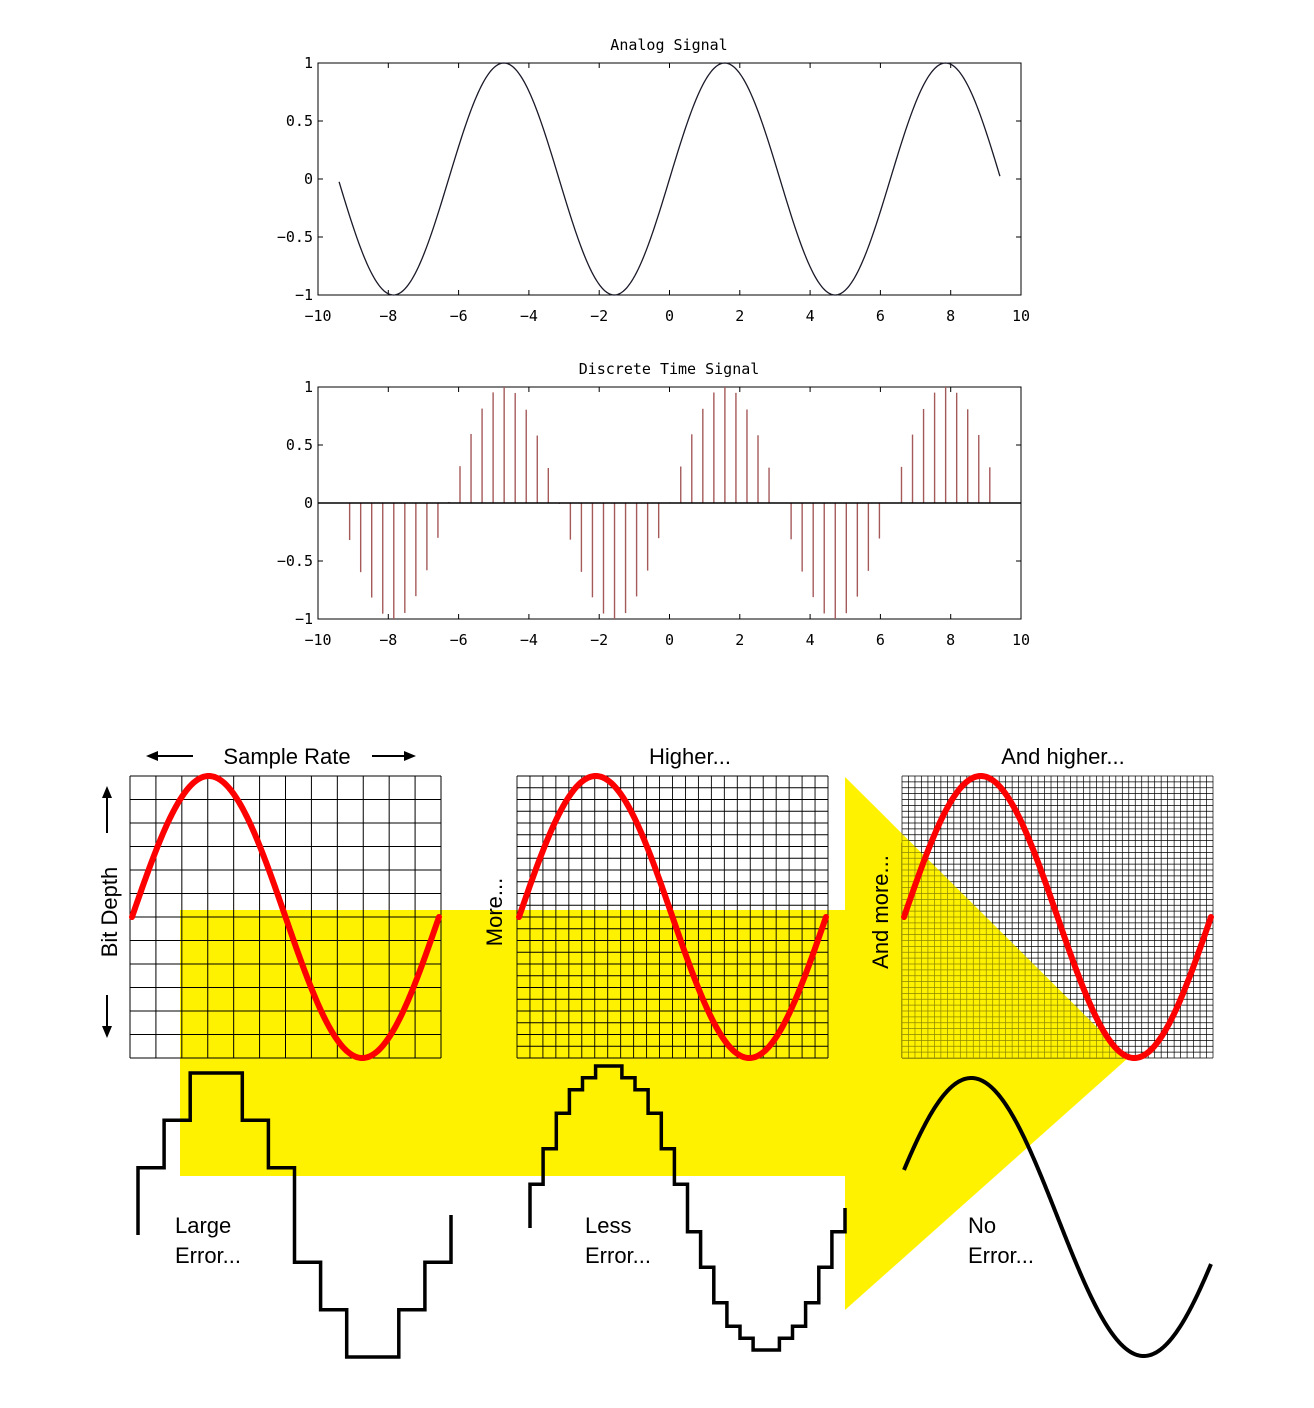  I want to click on chart2-x-ticks: −10 −8 −6 −4 −2 0 2 4 6 8 10, so click(667, 518).